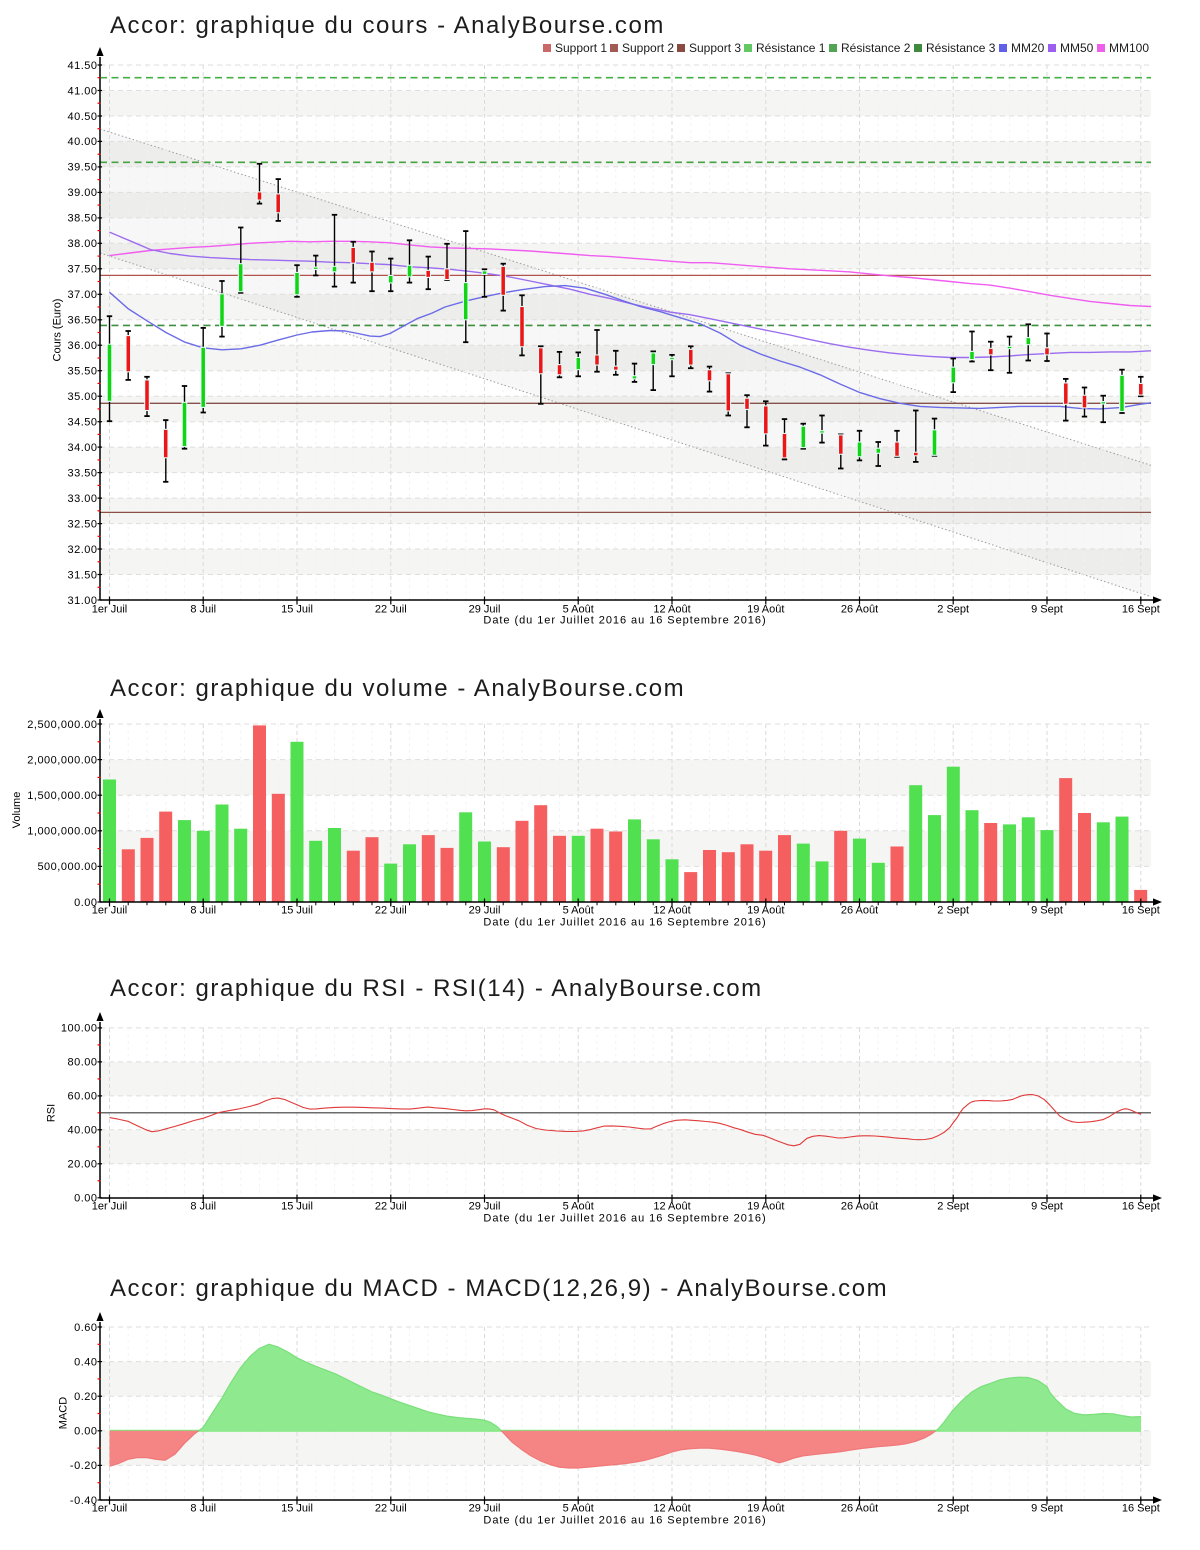 The image size is (1200, 1550). What do you see at coordinates (581, 48) in the screenshot?
I see `svg-text: Support 1` at bounding box center [581, 48].